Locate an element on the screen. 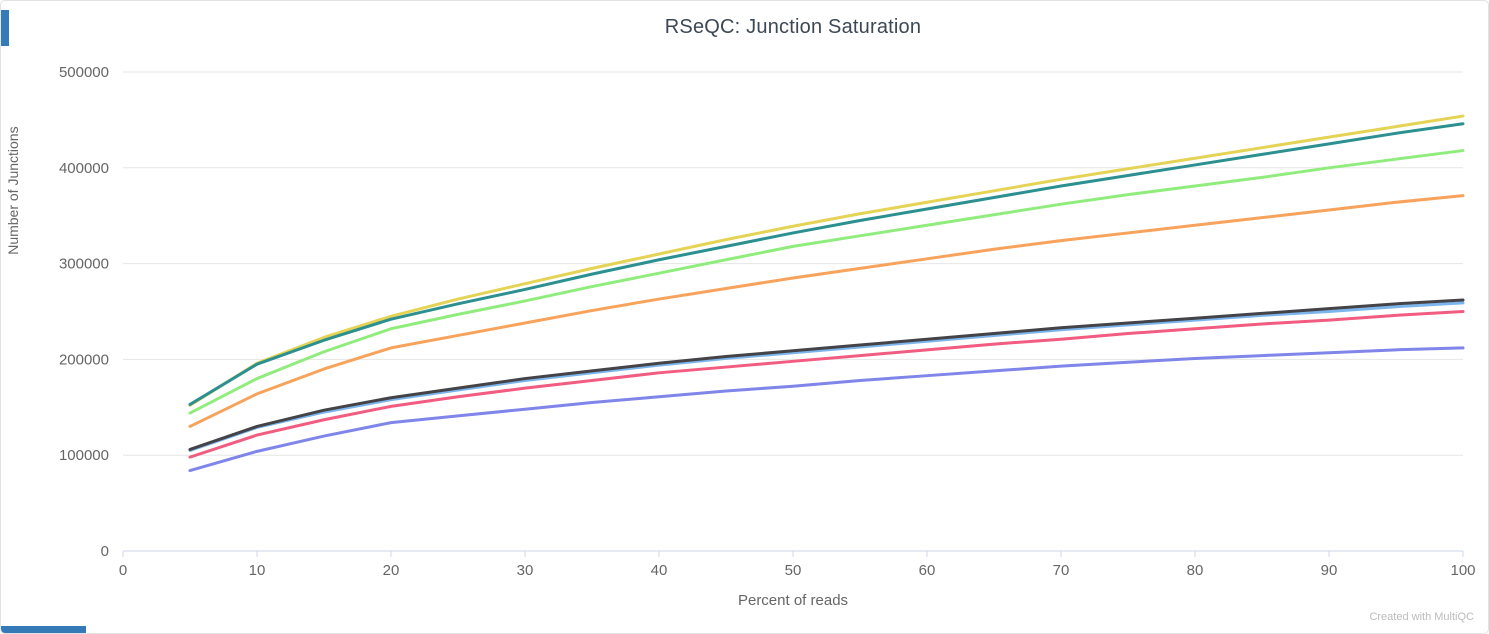 The height and width of the screenshot is (634, 1489). chart-title: RSeQC: Junction Saturation is located at coordinates (793, 27).